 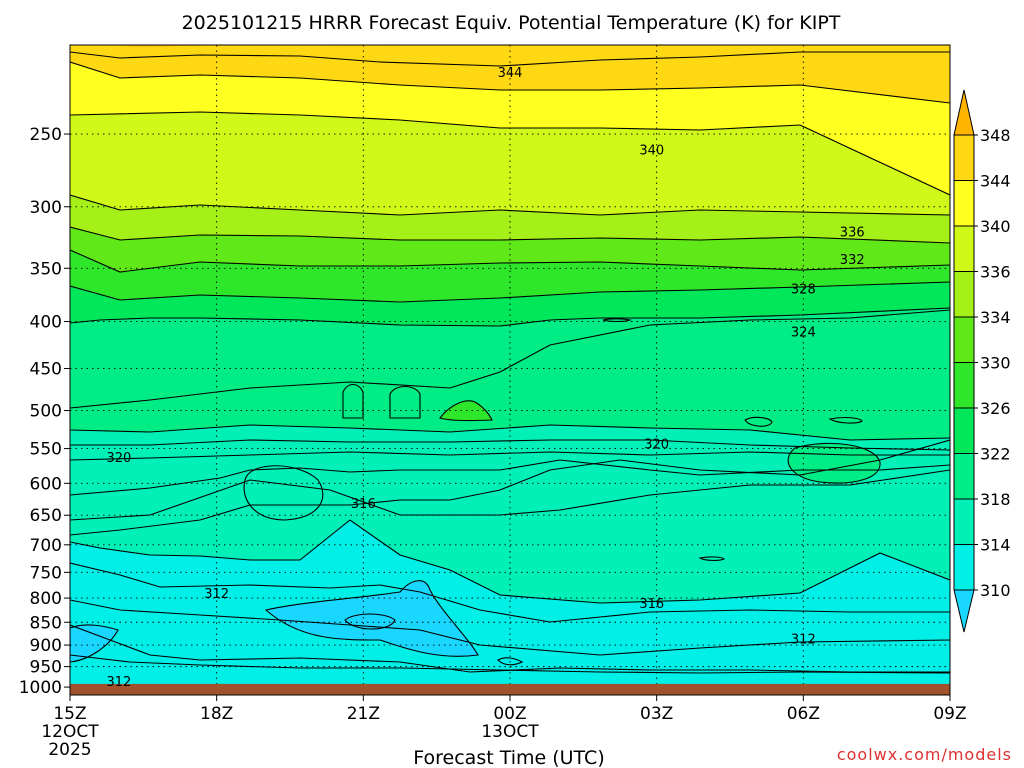 What do you see at coordinates (803, 332) in the screenshot?
I see `contour-label: 324` at bounding box center [803, 332].